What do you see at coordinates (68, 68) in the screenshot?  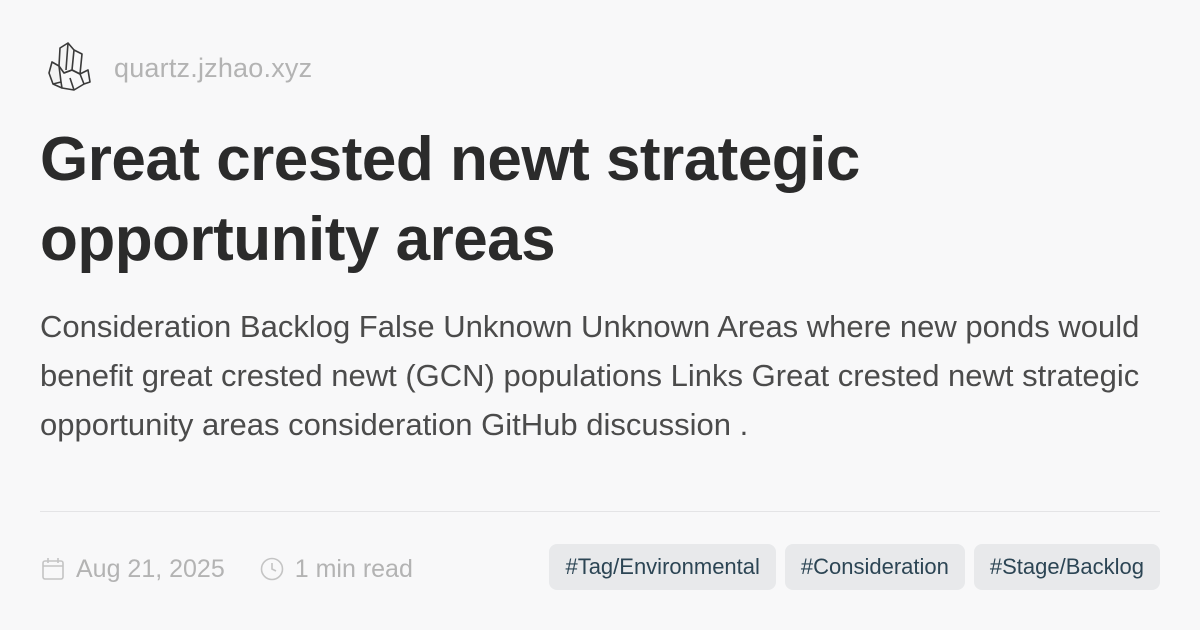 I see `crystal-logo-icon` at bounding box center [68, 68].